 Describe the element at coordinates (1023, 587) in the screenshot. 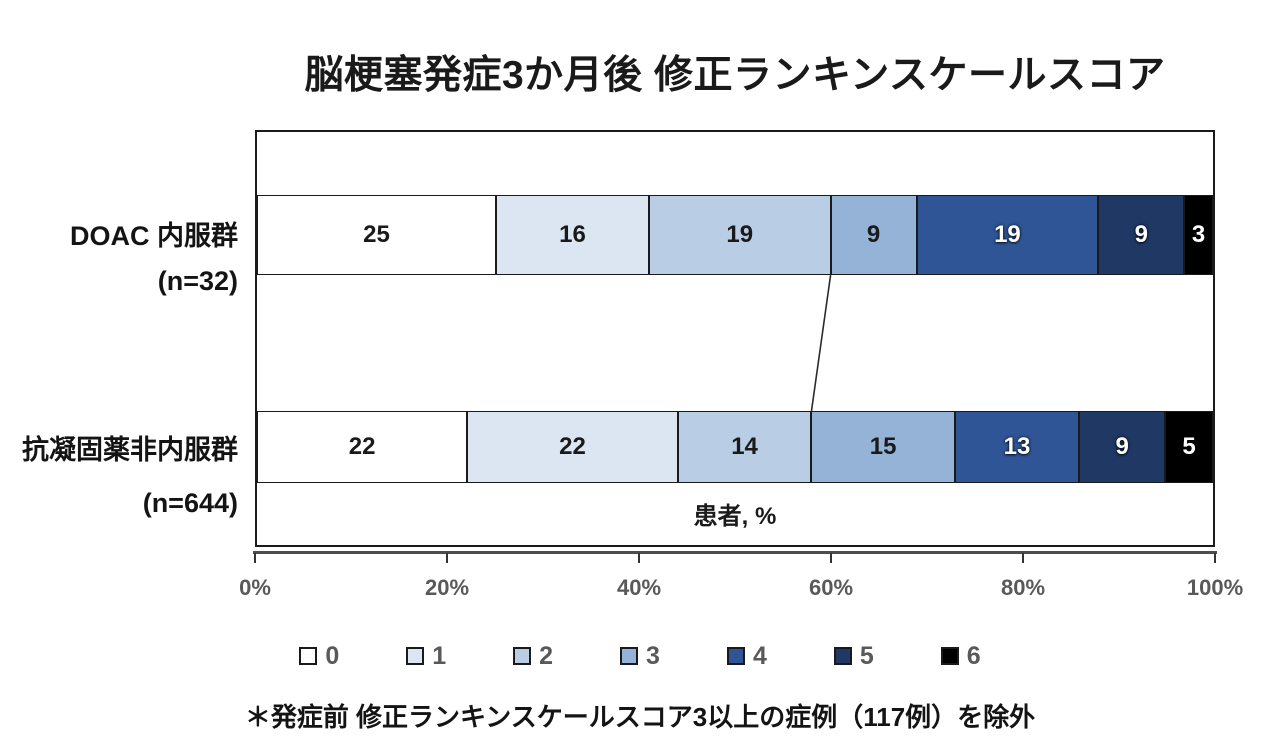

I see `axis-tick-label: 80%` at that location.